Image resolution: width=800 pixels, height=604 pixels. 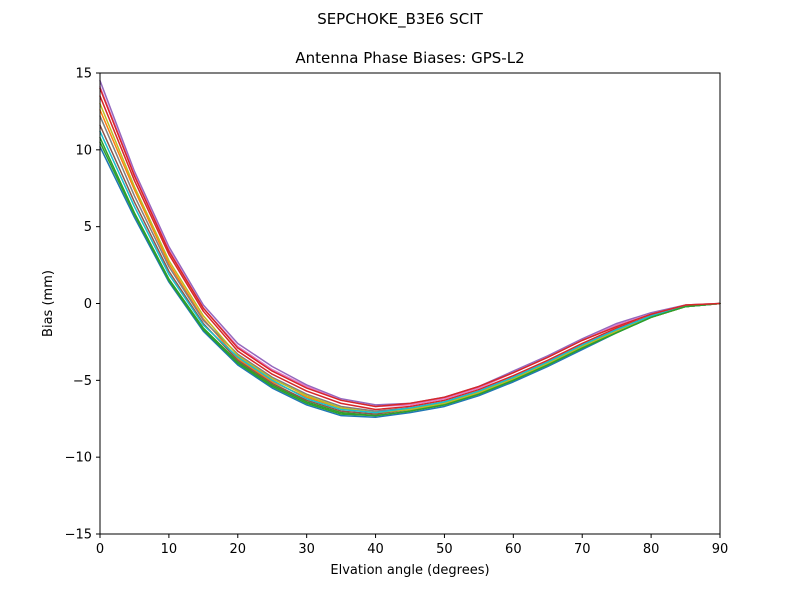 What do you see at coordinates (78, 535) in the screenshot?
I see `y-tick-label: −15` at bounding box center [78, 535].